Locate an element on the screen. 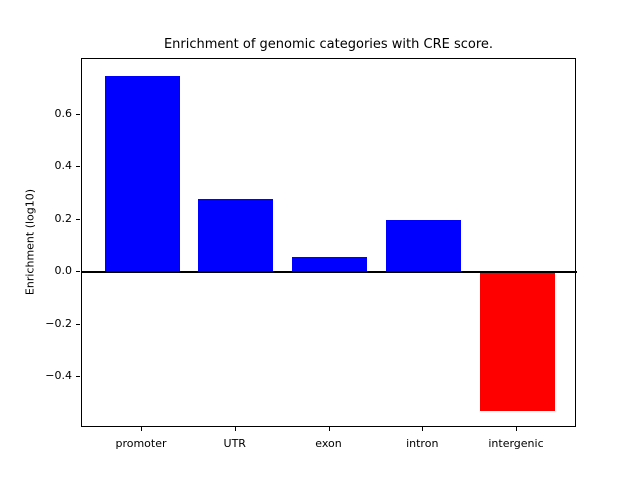 The height and width of the screenshot is (480, 640). zero-line is located at coordinates (329, 272).